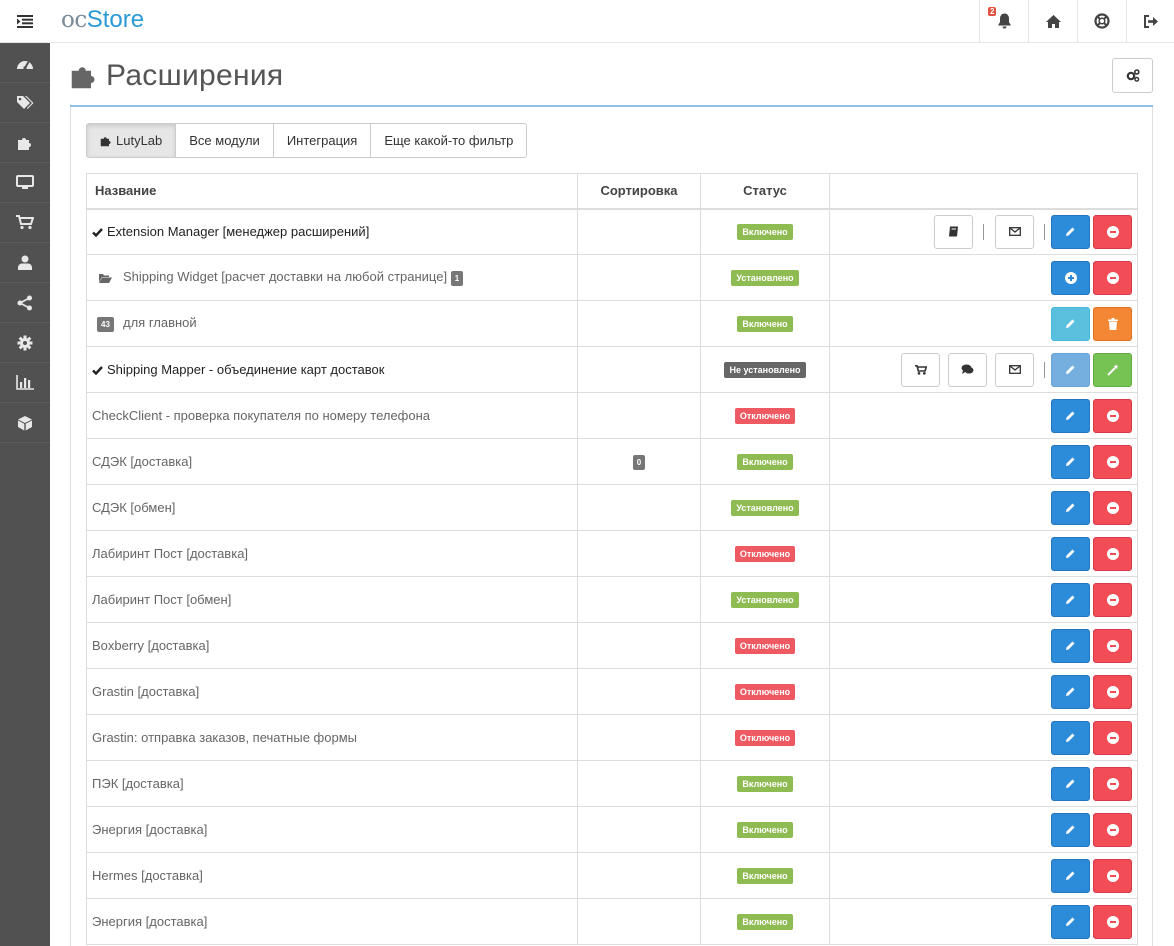 The height and width of the screenshot is (946, 1174). I want to click on magic-wand-icon, so click(1112, 369).